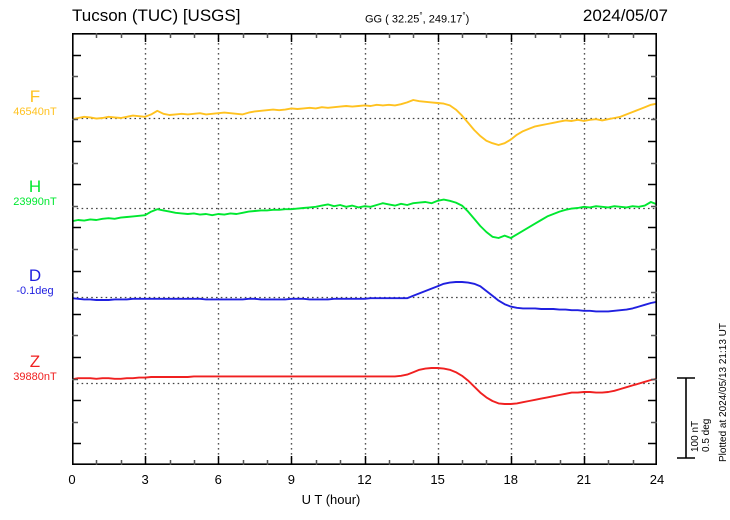 The height and width of the screenshot is (520, 730). I want to click on geographic-coordinates: GG ( 32.25°, 249.17°), so click(417, 18).